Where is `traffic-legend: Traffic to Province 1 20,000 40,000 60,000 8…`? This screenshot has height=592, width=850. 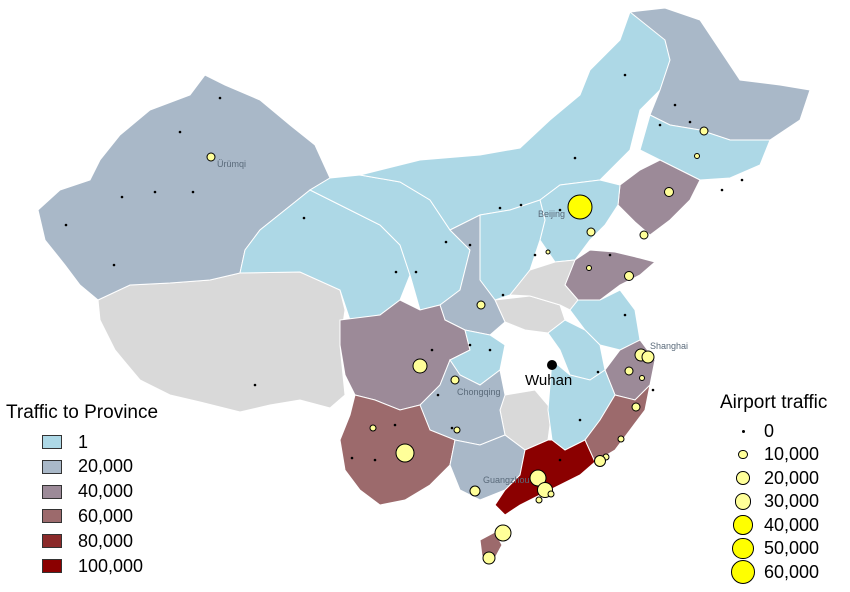 traffic-legend: Traffic to Province 1 20,000 40,000 60,000 8… is located at coordinates (106, 494).